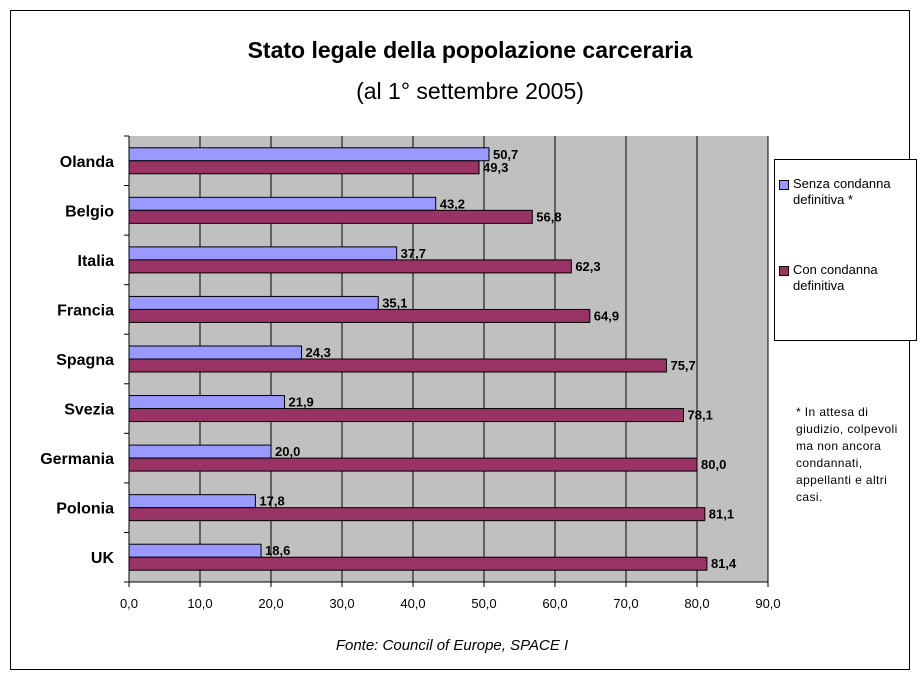 This screenshot has width=922, height=680. I want to click on chart-subtitle: (al 1° settembre 2005), so click(470, 91).